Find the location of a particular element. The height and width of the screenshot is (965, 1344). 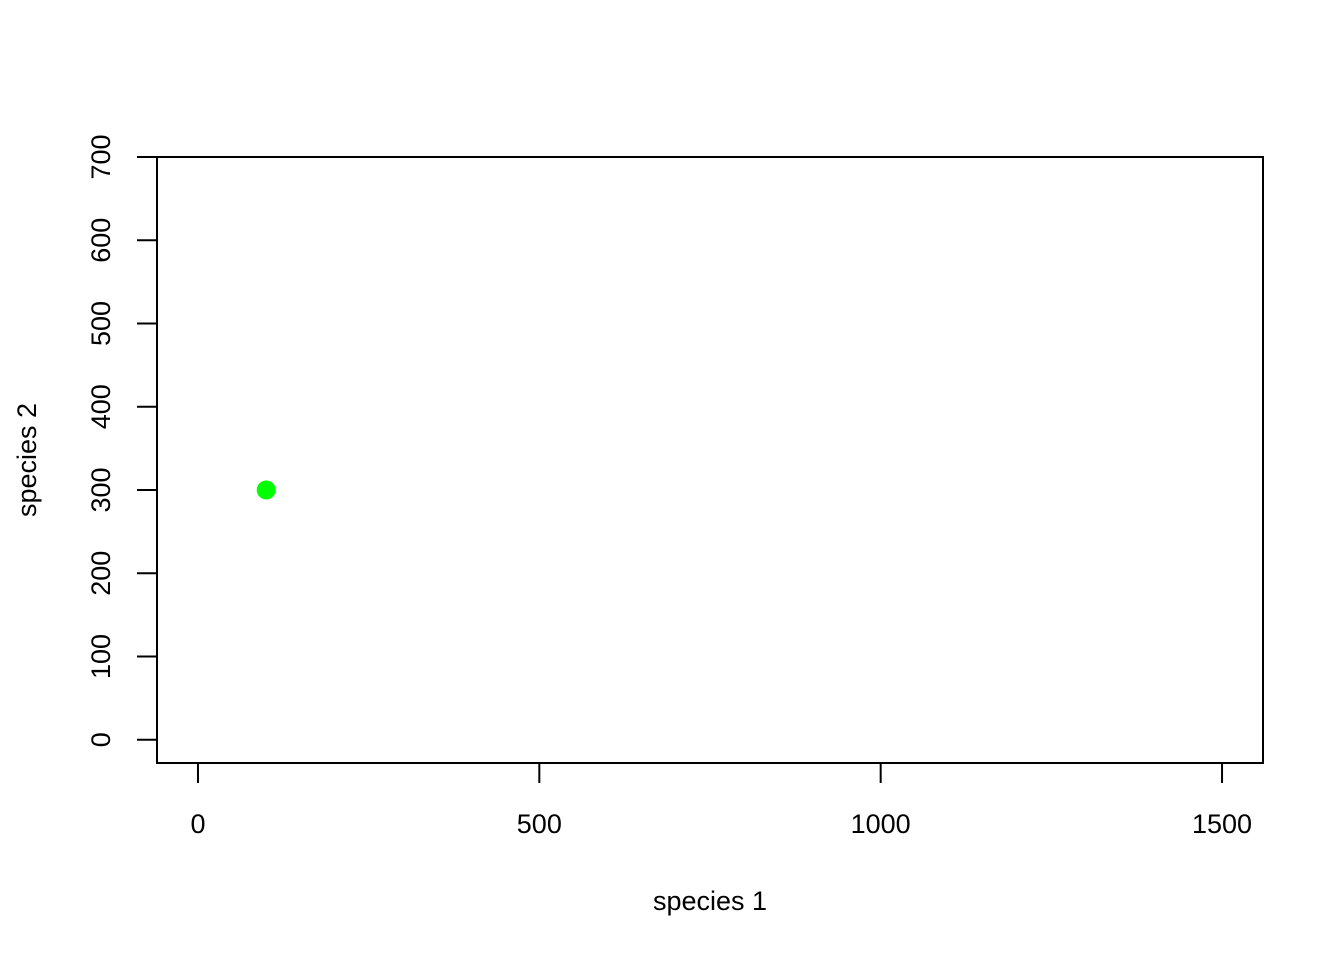

y-tick-label: 200 is located at coordinates (101, 573).